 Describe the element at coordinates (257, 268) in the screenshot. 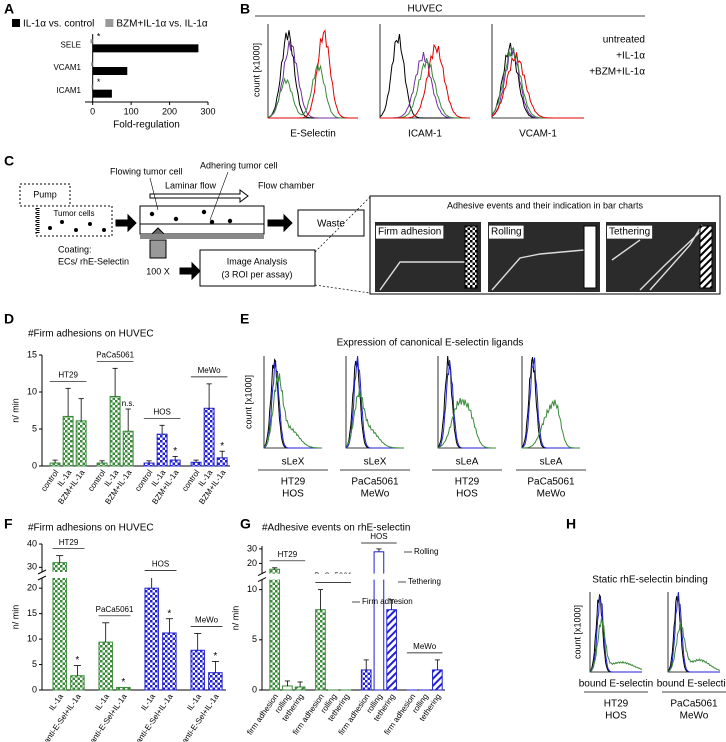

I see `analysis-box` at that location.